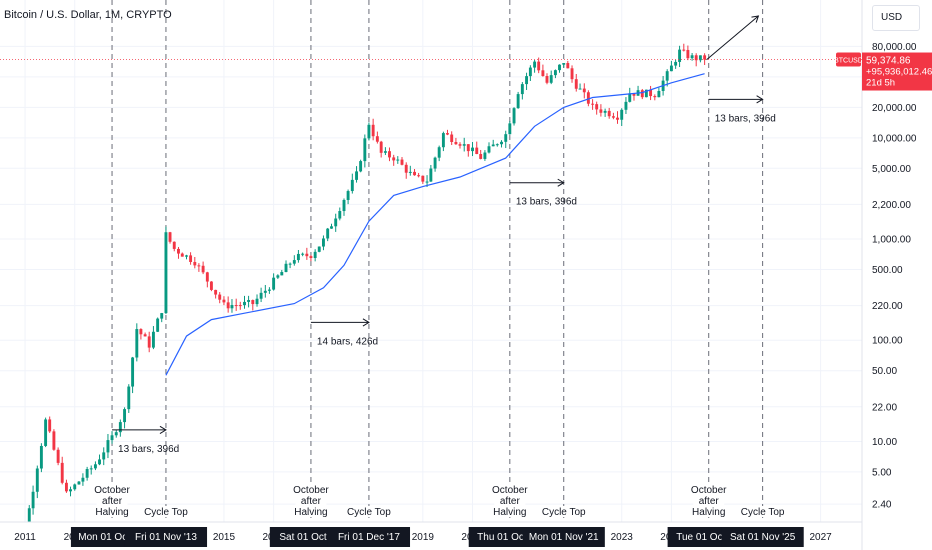 The width and height of the screenshot is (932, 550). What do you see at coordinates (884, 371) in the screenshot?
I see `price-tick-label: 50.00` at bounding box center [884, 371].